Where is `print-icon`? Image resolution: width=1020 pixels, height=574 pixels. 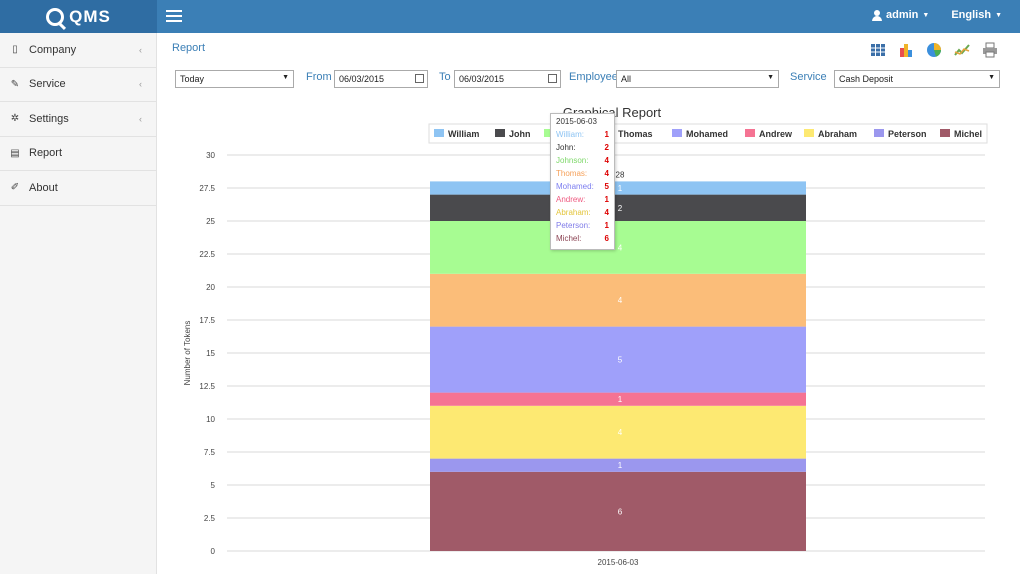
print-icon is located at coordinates (990, 50).